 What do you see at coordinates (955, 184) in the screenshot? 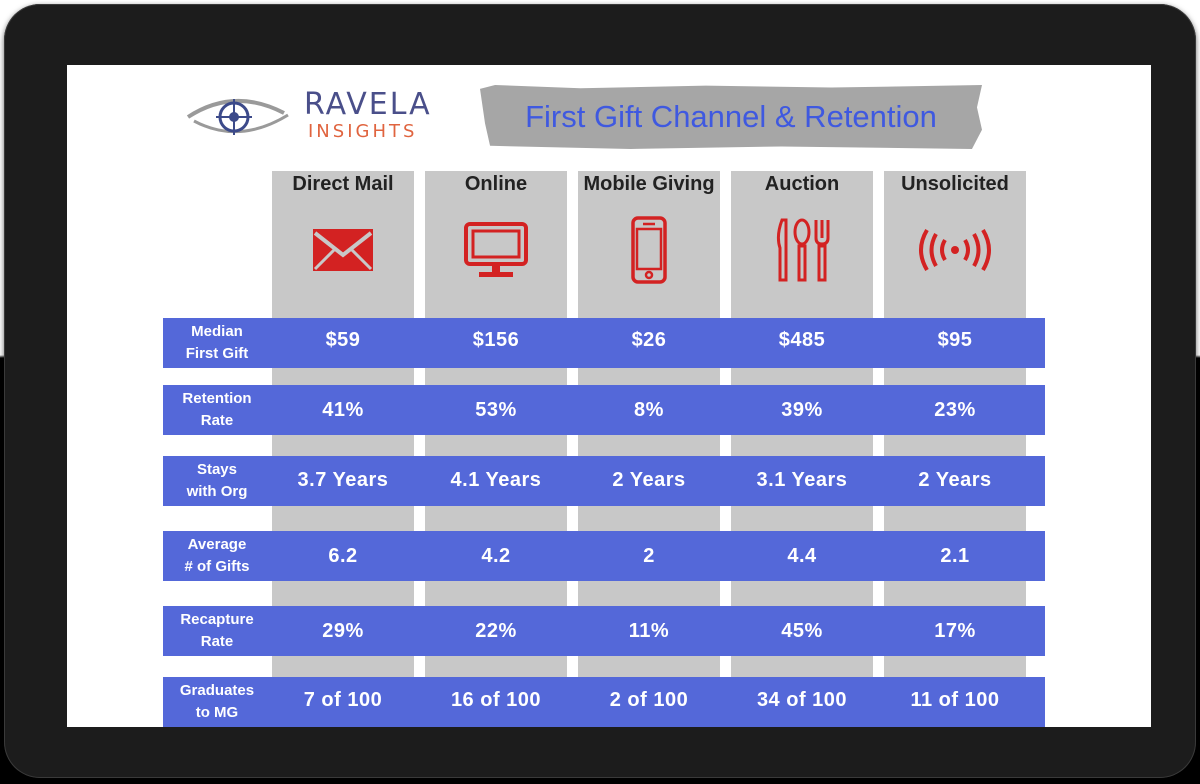
I see `column-title: Unsolicited` at bounding box center [955, 184].